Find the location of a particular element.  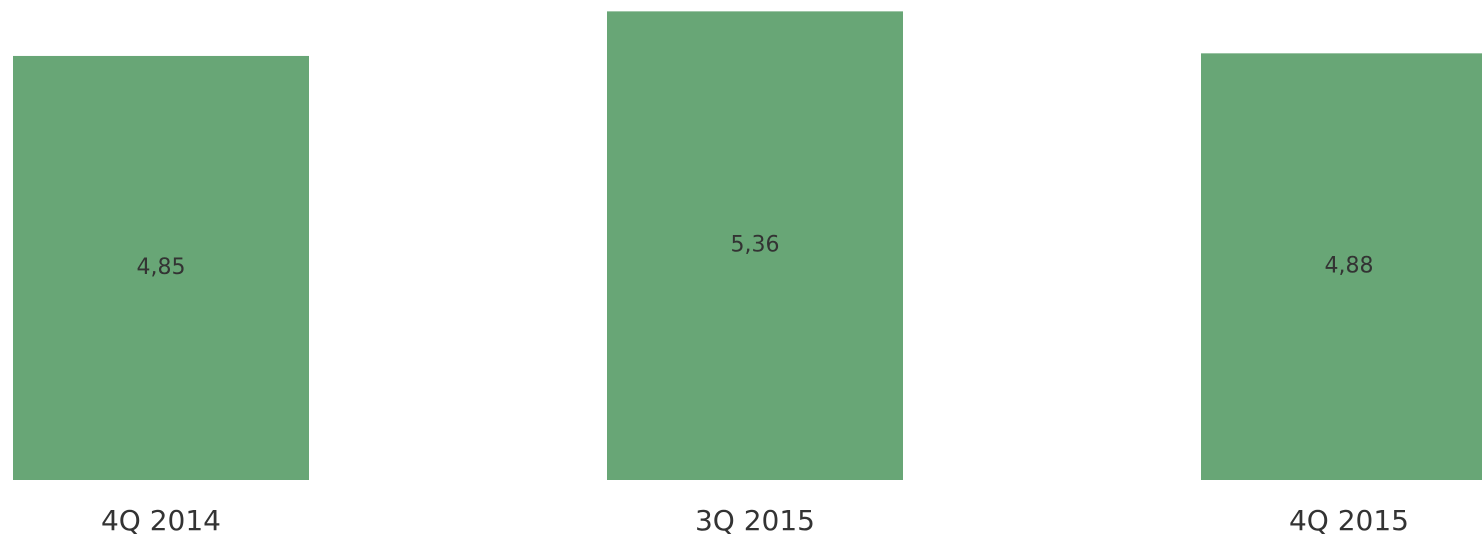

x-tick-label: 3Q 2015 is located at coordinates (755, 520).